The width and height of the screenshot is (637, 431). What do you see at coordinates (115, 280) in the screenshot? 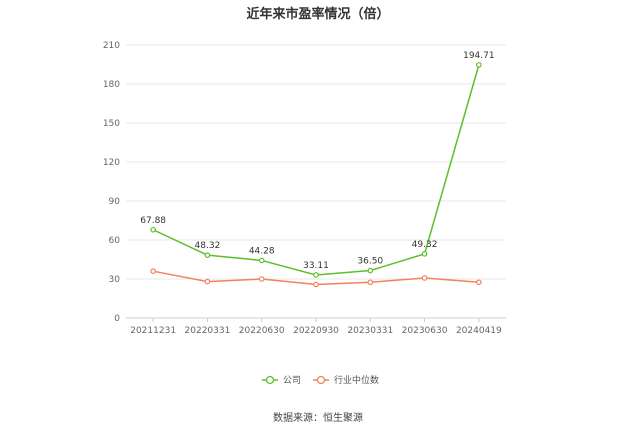
I see `y-tick-label: 30` at bounding box center [115, 280].